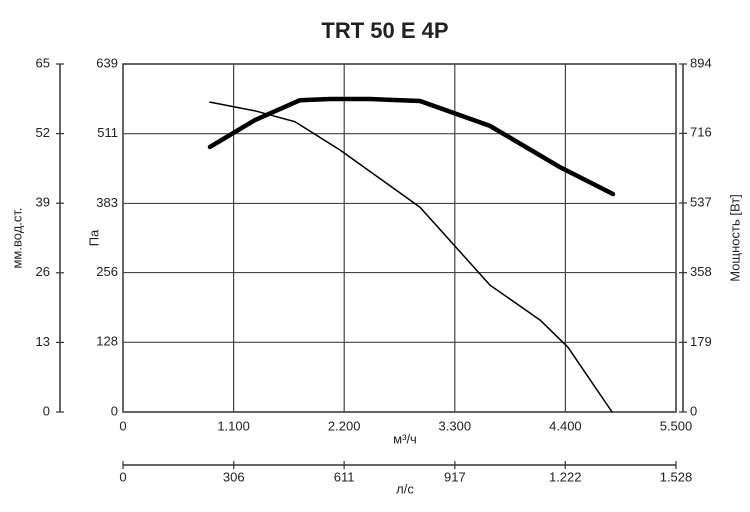 This screenshot has width=750, height=512. Describe the element at coordinates (43, 341) in the screenshot. I see `y3-tick-label: 13` at that location.